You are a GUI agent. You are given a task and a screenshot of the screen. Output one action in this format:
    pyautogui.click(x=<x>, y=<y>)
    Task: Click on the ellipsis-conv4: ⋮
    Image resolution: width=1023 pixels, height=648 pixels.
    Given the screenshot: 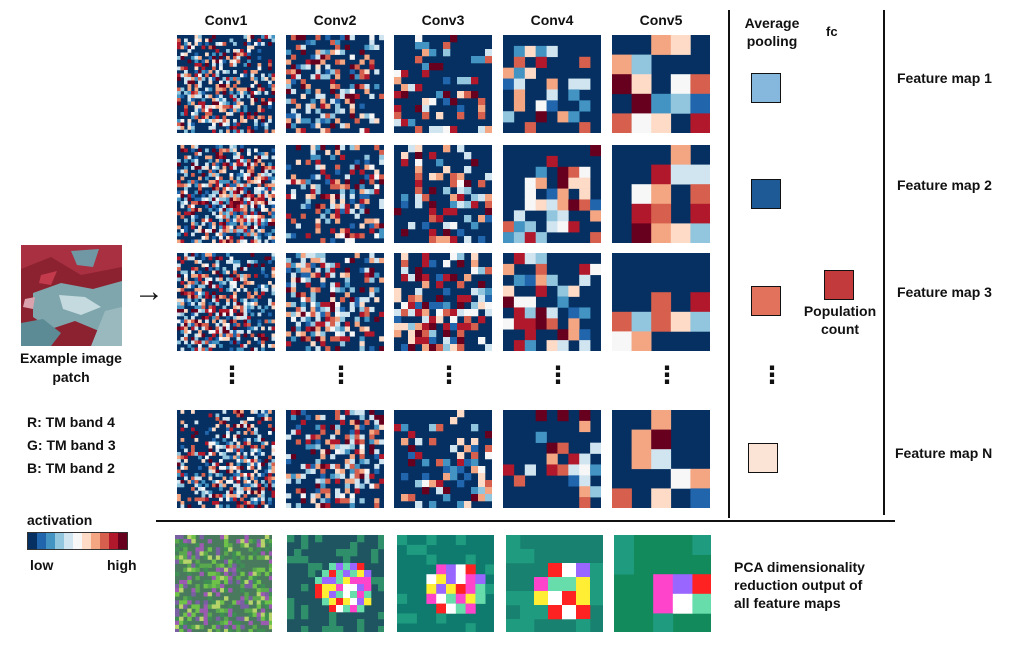 What is the action you would take?
    pyautogui.click(x=558, y=375)
    